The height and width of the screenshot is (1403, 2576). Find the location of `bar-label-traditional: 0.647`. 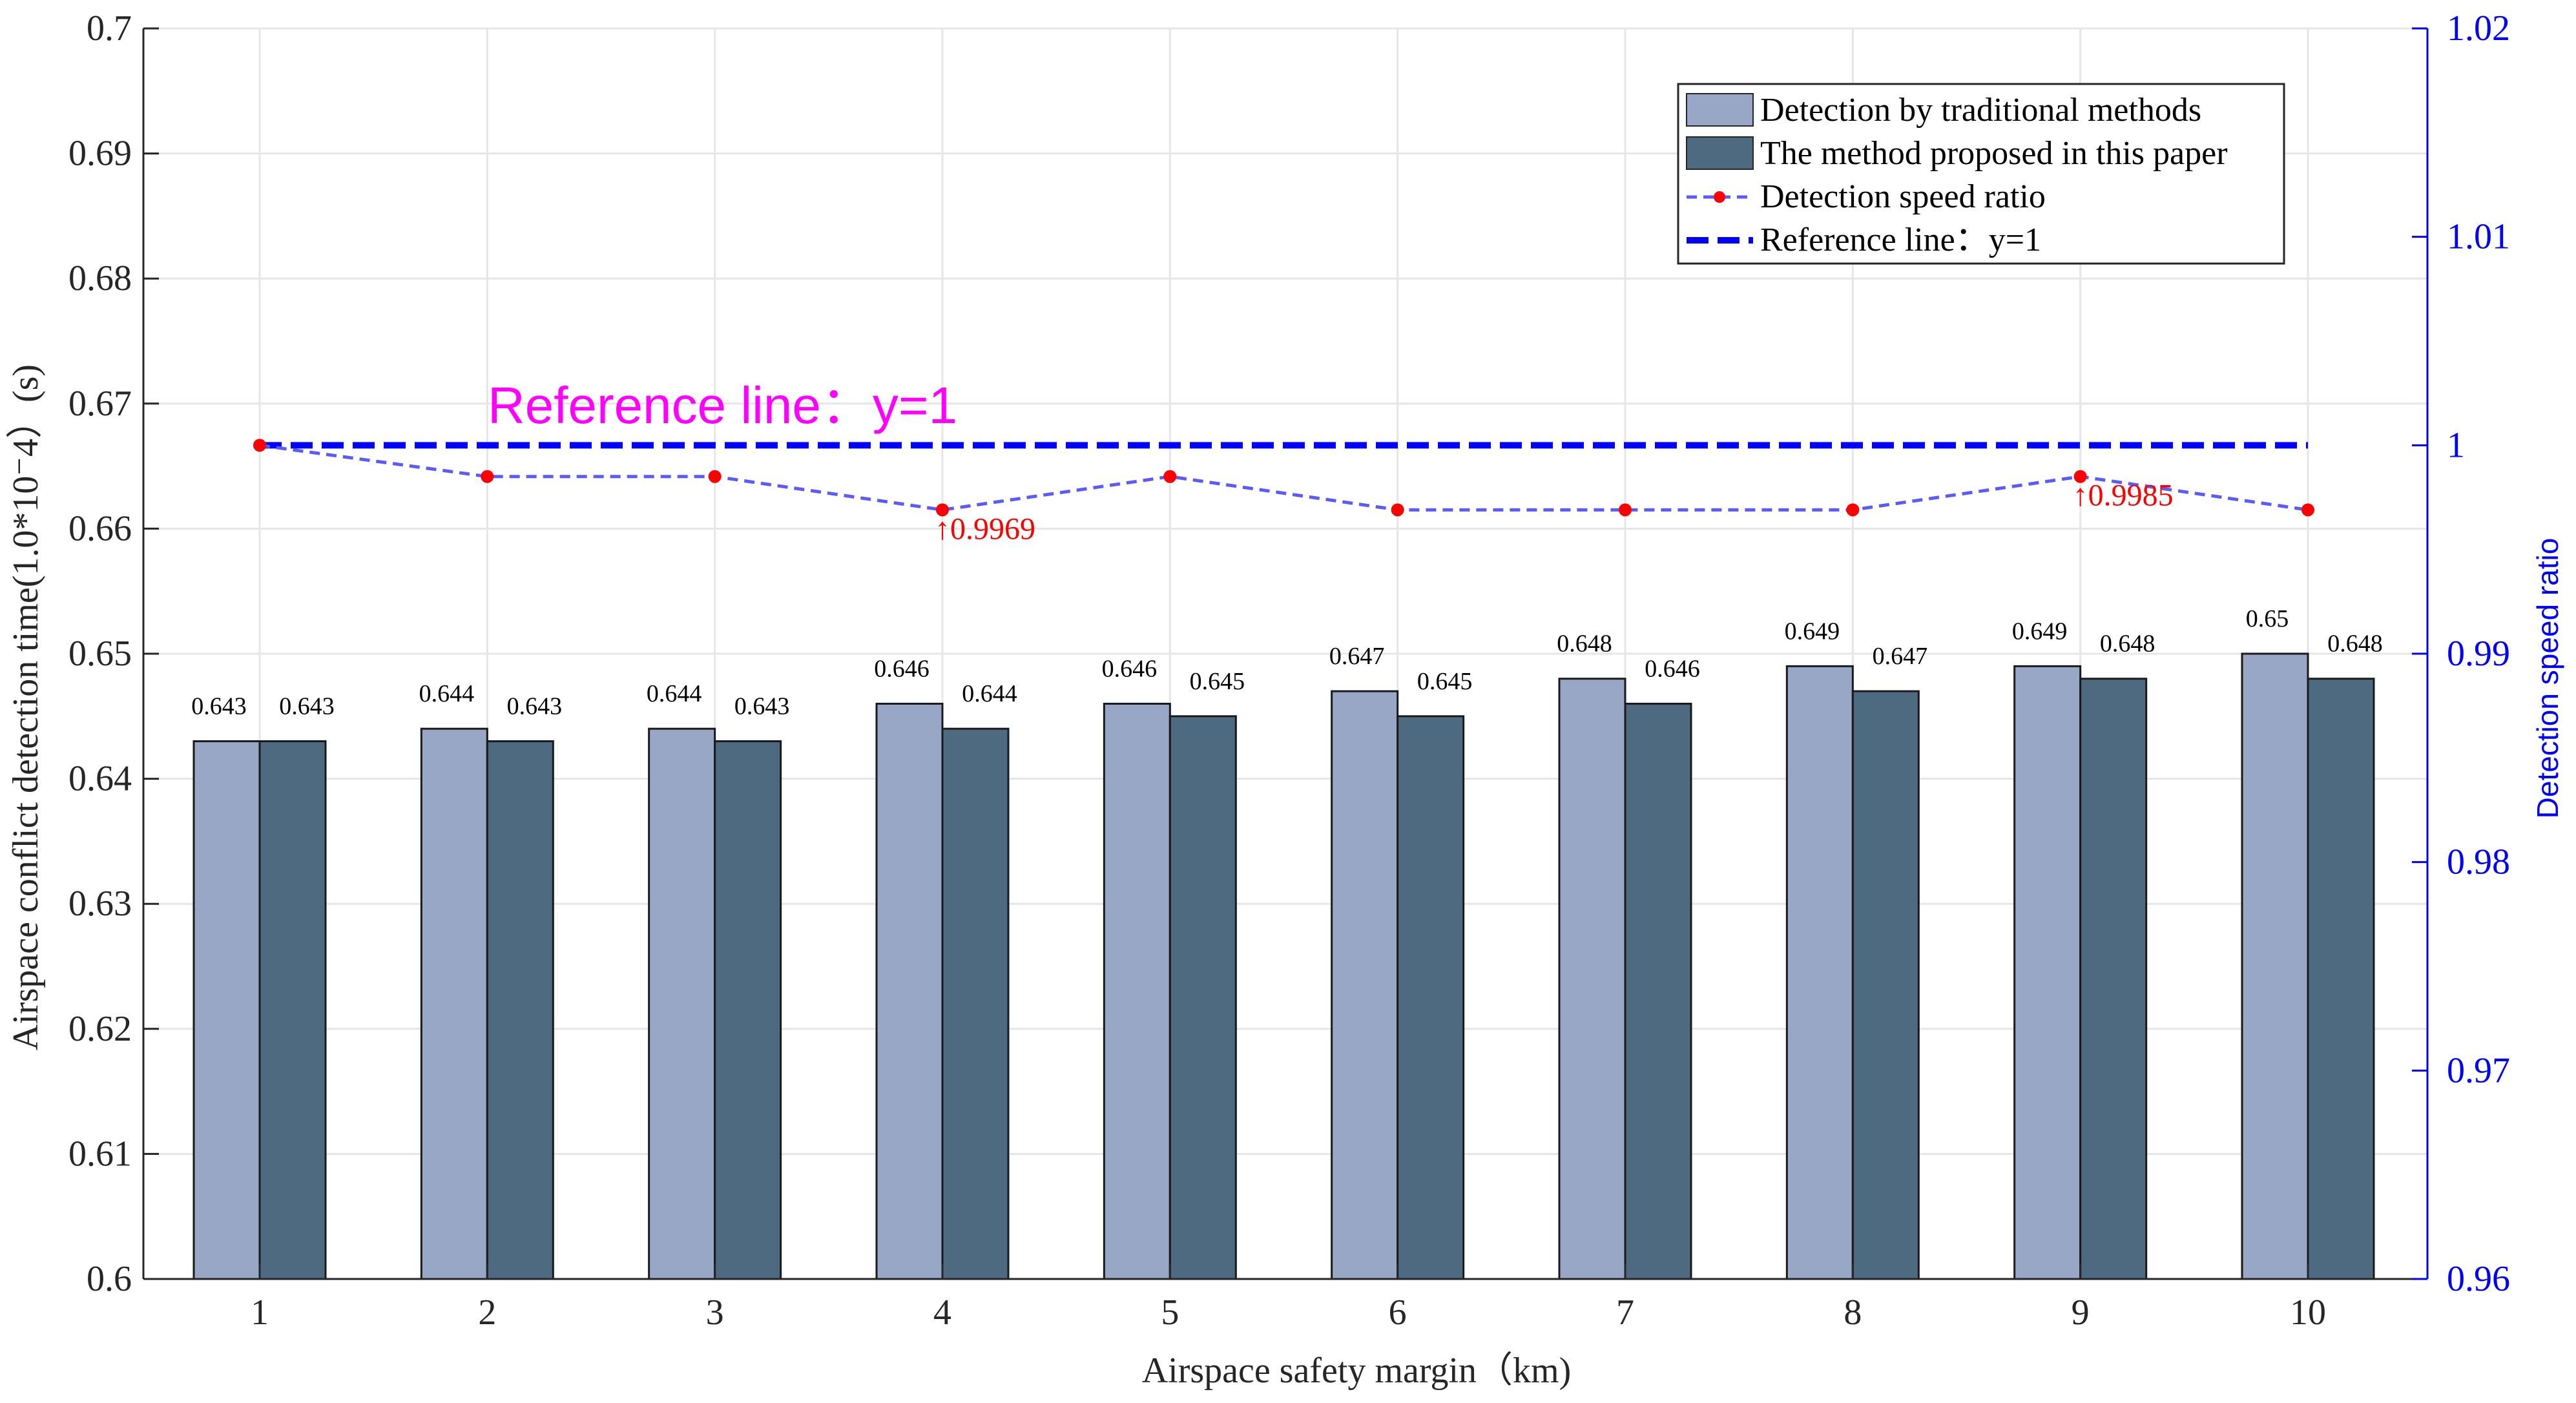

bar-label-traditional: 0.647 is located at coordinates (1357, 656).